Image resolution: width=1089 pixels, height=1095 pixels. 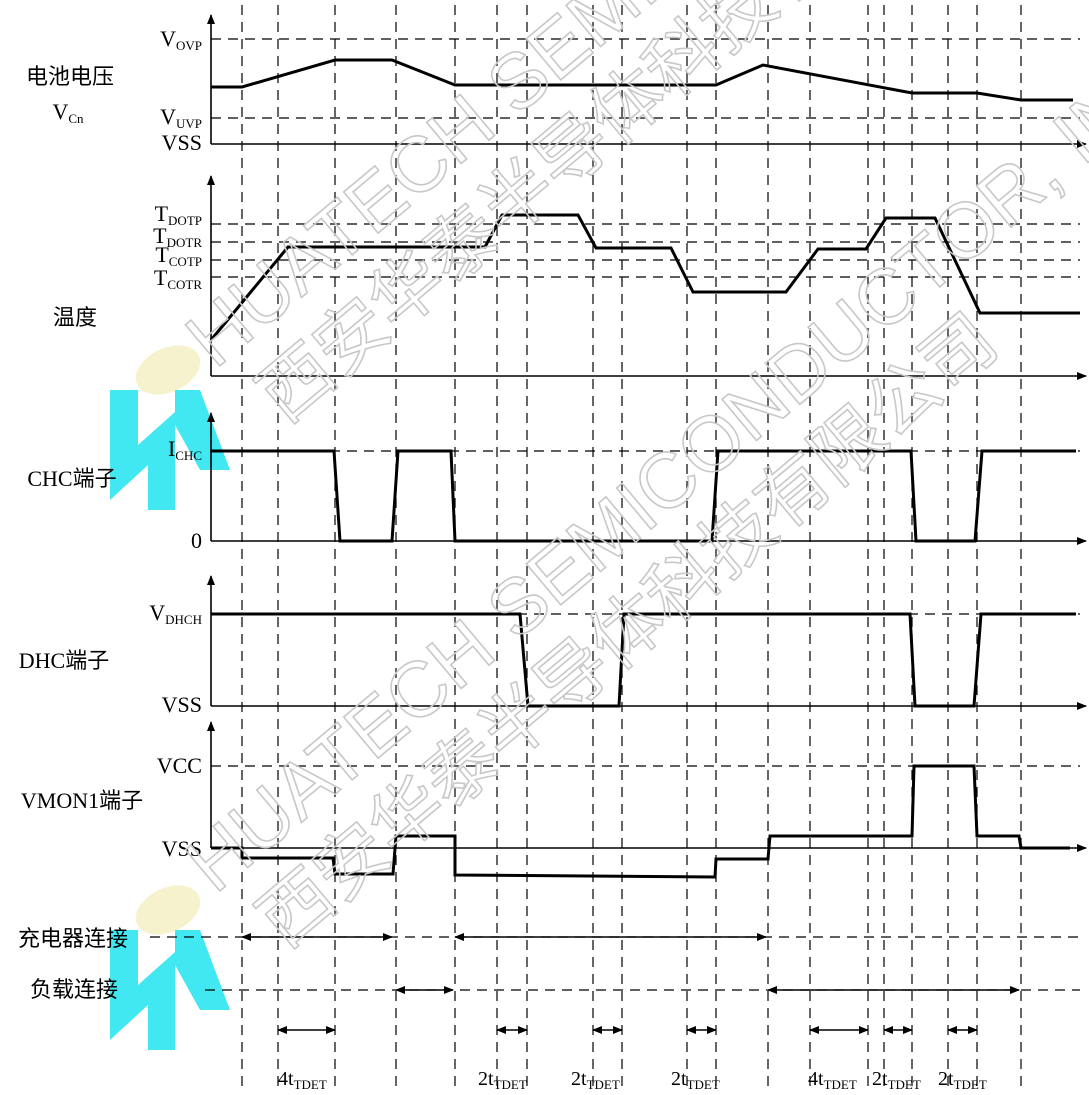 What do you see at coordinates (73, 938) in the screenshot?
I see `charger-row-label: 充电器连接` at bounding box center [73, 938].